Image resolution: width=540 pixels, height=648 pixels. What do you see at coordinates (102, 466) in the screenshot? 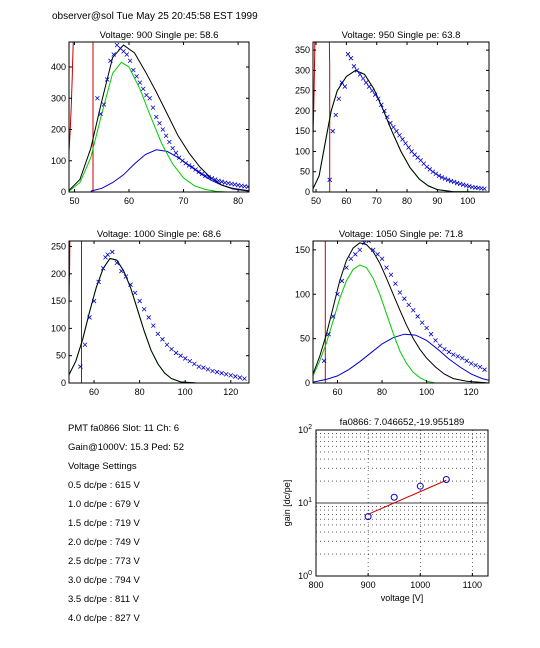
I see `voltage-settings-title: Voltage Settings` at bounding box center [102, 466].